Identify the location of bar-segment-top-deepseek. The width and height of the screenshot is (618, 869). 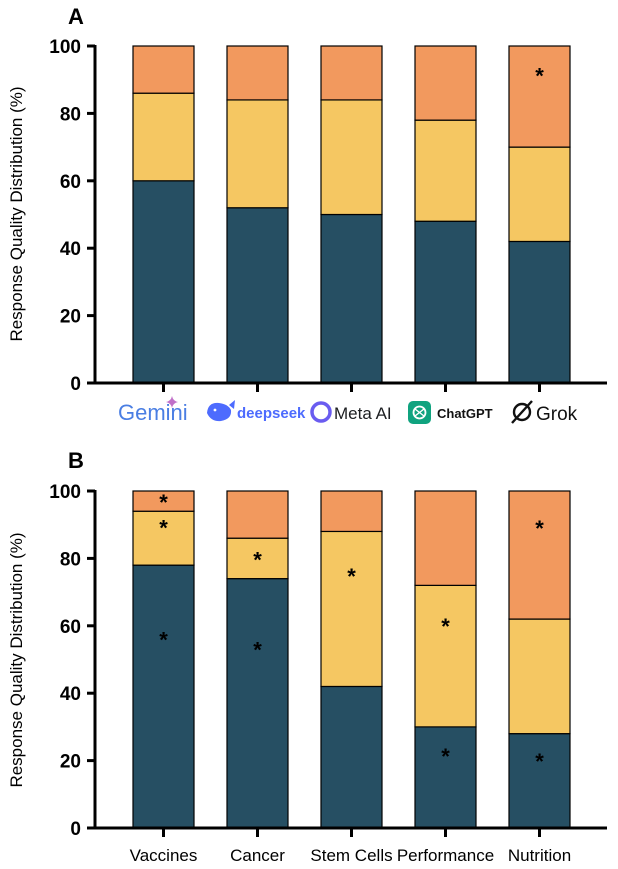
(257, 73).